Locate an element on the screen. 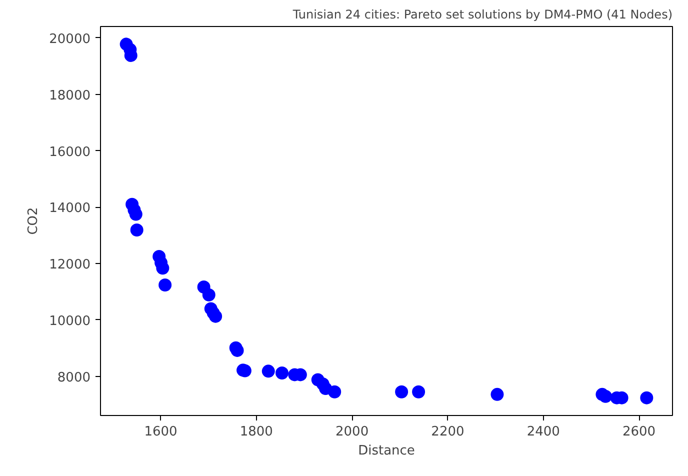 The width and height of the screenshot is (688, 476). y-tick-label: 16000 is located at coordinates (70, 152).